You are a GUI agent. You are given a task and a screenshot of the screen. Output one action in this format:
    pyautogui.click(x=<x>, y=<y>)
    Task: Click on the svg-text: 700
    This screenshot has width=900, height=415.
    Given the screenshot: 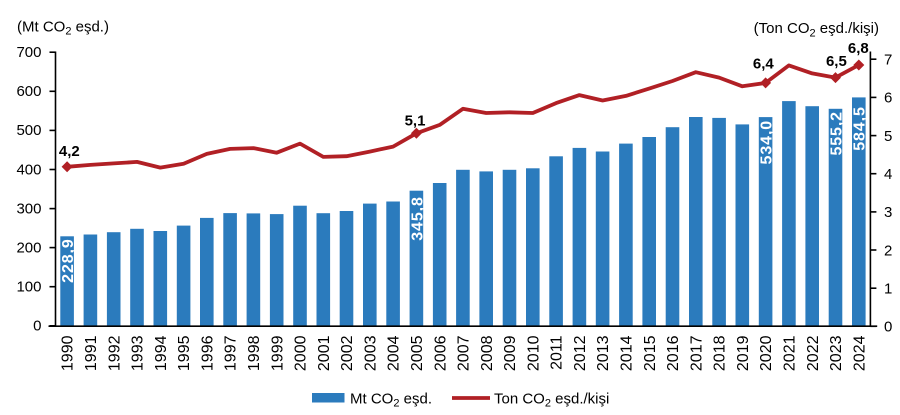 What is the action you would take?
    pyautogui.click(x=28, y=52)
    